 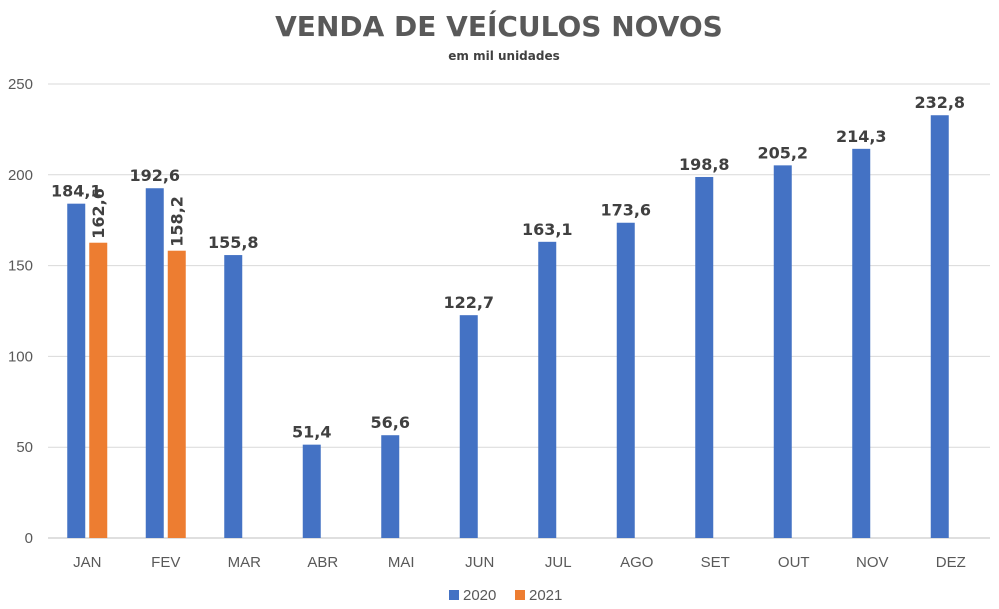 What do you see at coordinates (625, 210) in the screenshot?
I see `data-label: 173,6` at bounding box center [625, 210].